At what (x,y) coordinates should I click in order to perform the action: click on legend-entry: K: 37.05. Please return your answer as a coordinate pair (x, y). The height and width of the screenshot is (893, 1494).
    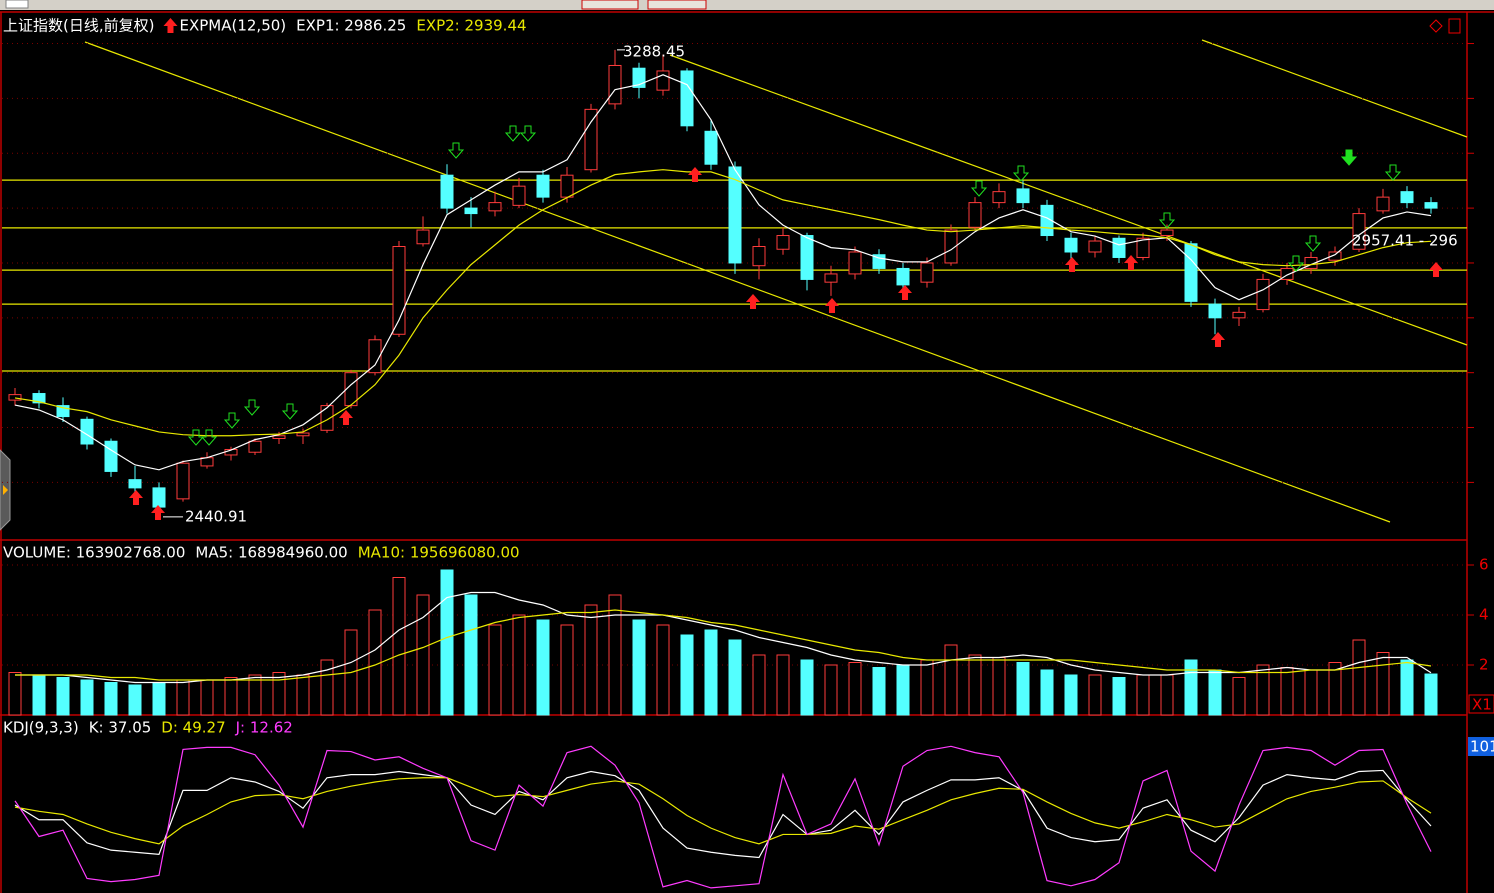
    Looking at the image, I should click on (120, 728).